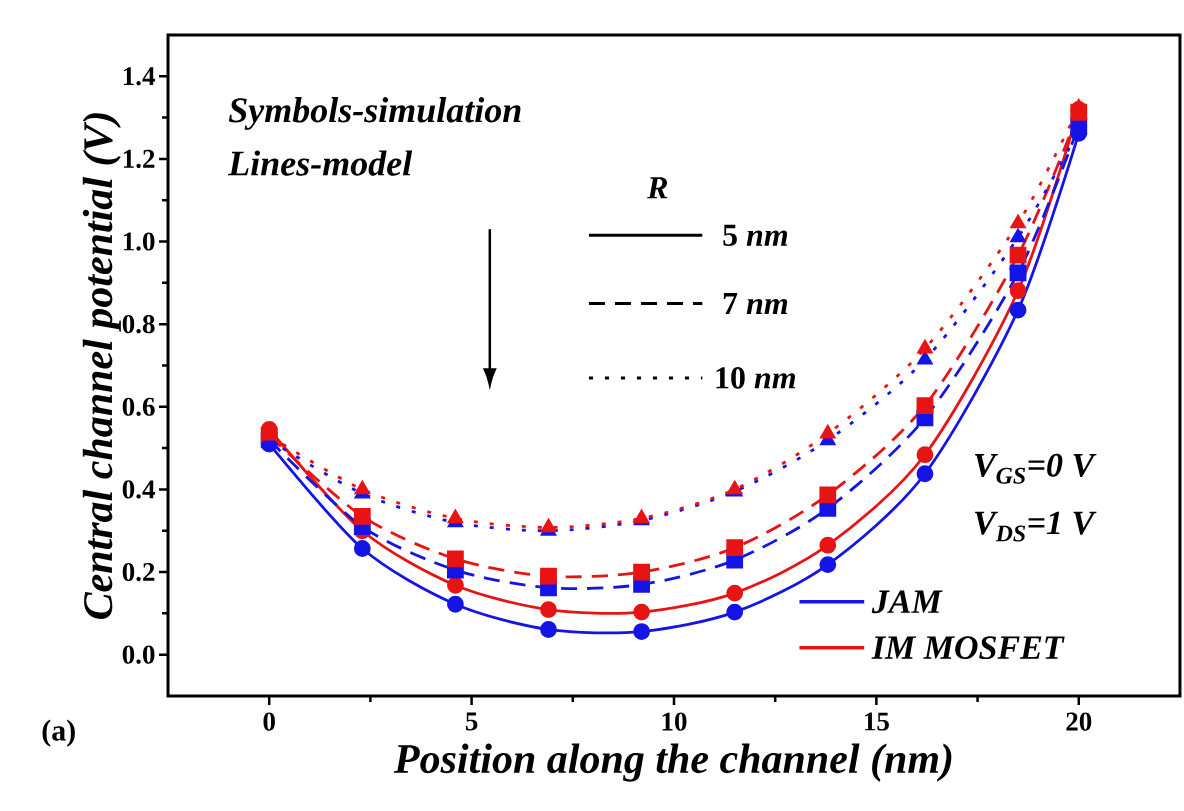 Image resolution: width=1184 pixels, height=811 pixels. What do you see at coordinates (138, 489) in the screenshot?
I see `y-tick-label: 0.4` at bounding box center [138, 489].